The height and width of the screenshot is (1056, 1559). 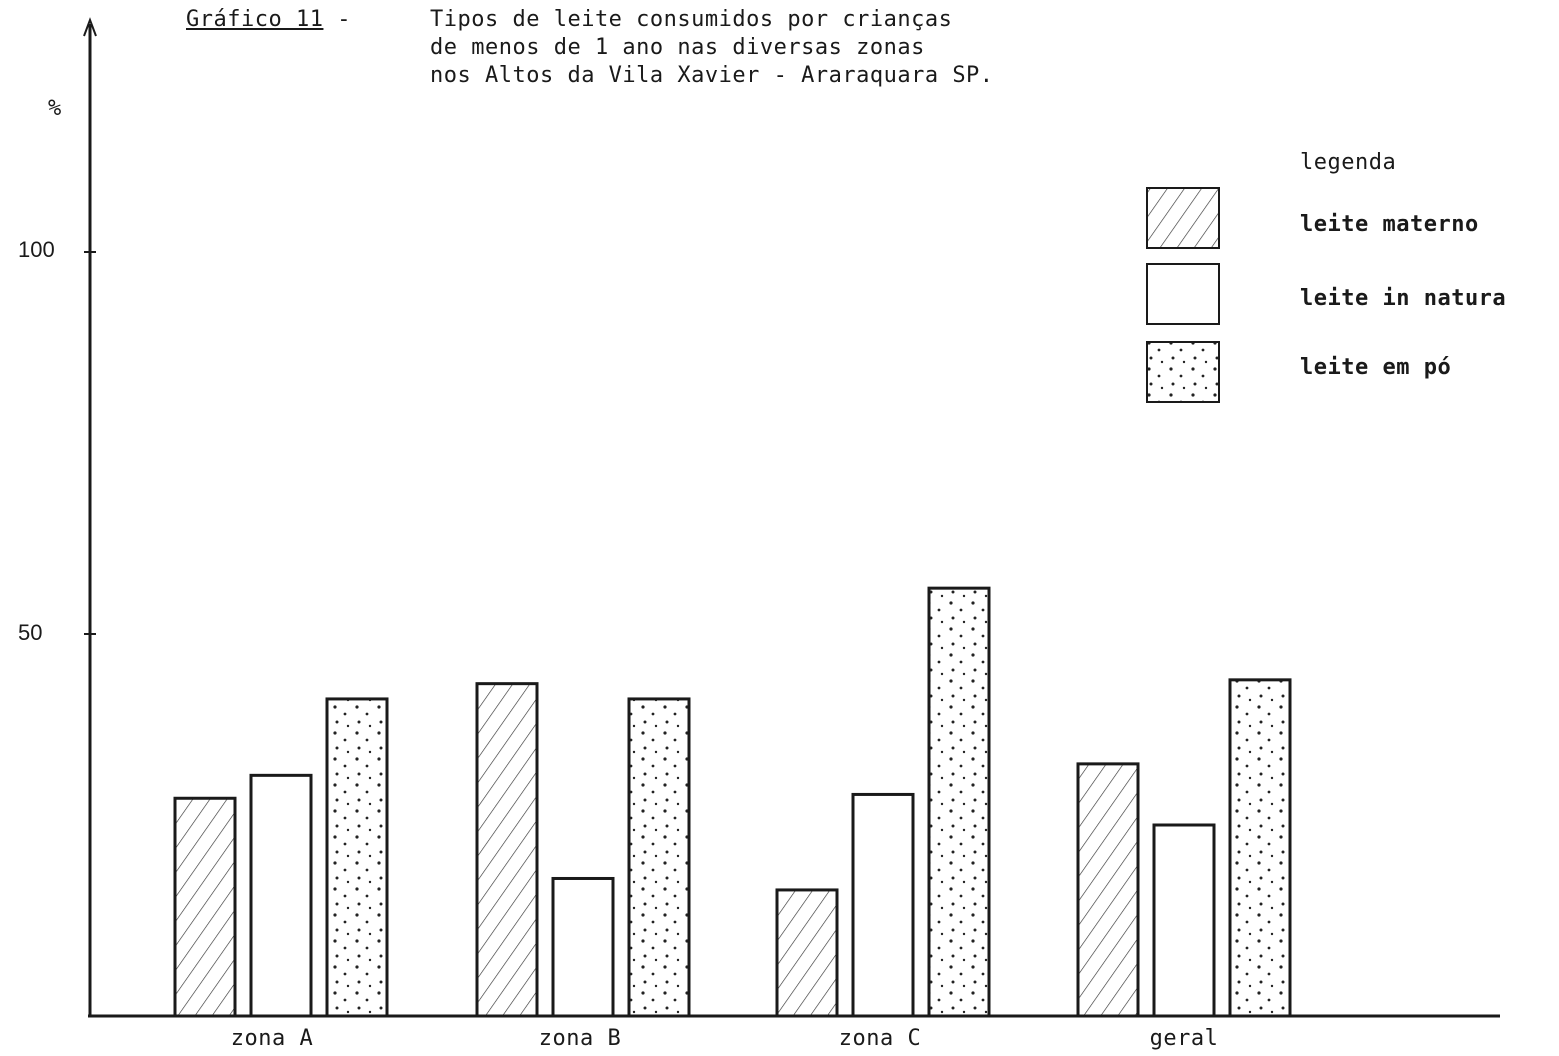 What do you see at coordinates (883, 905) in the screenshot?
I see `bar-zona-c-leite-in-natura` at bounding box center [883, 905].